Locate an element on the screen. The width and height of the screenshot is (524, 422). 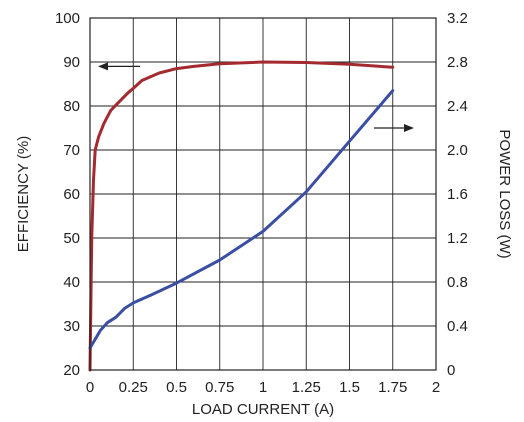
y-left-tick-label: 70 is located at coordinates (71, 150).